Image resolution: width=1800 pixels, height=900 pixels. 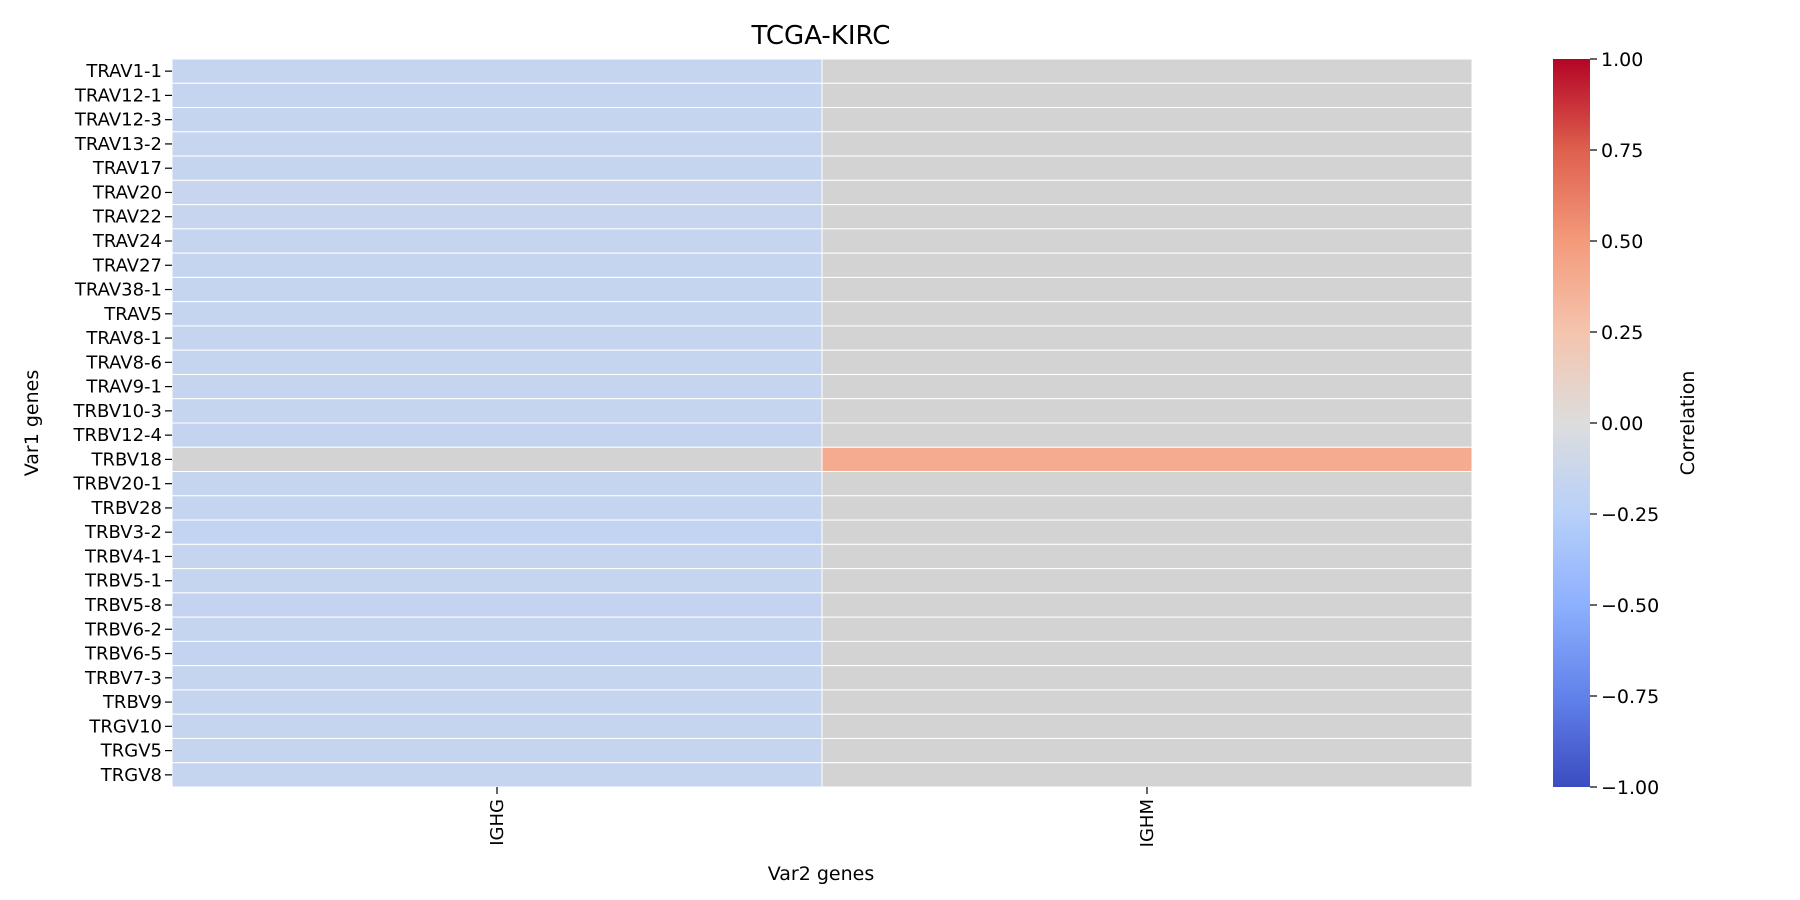 What do you see at coordinates (126, 459) in the screenshot?
I see `y-tick-label: TRBV18` at bounding box center [126, 459].